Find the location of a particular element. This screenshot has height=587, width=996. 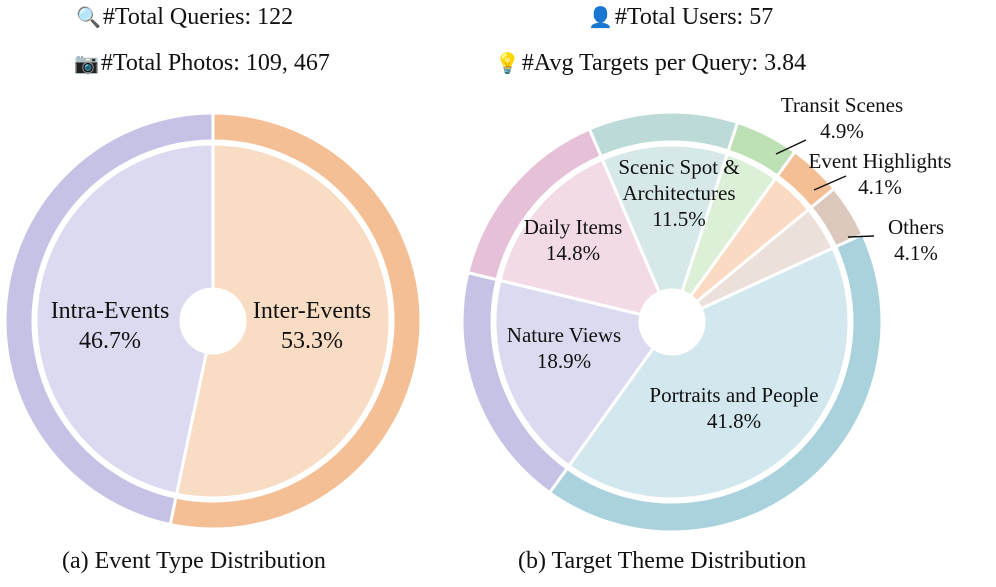

camera-icon: 📷 is located at coordinates (86, 64).